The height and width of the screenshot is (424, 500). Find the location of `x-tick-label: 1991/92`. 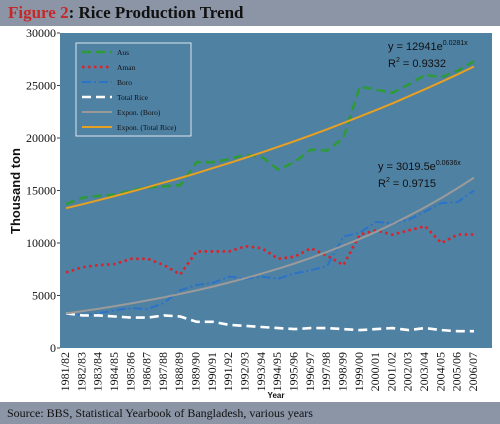

x-tick-label: 1991/92 is located at coordinates (228, 371).